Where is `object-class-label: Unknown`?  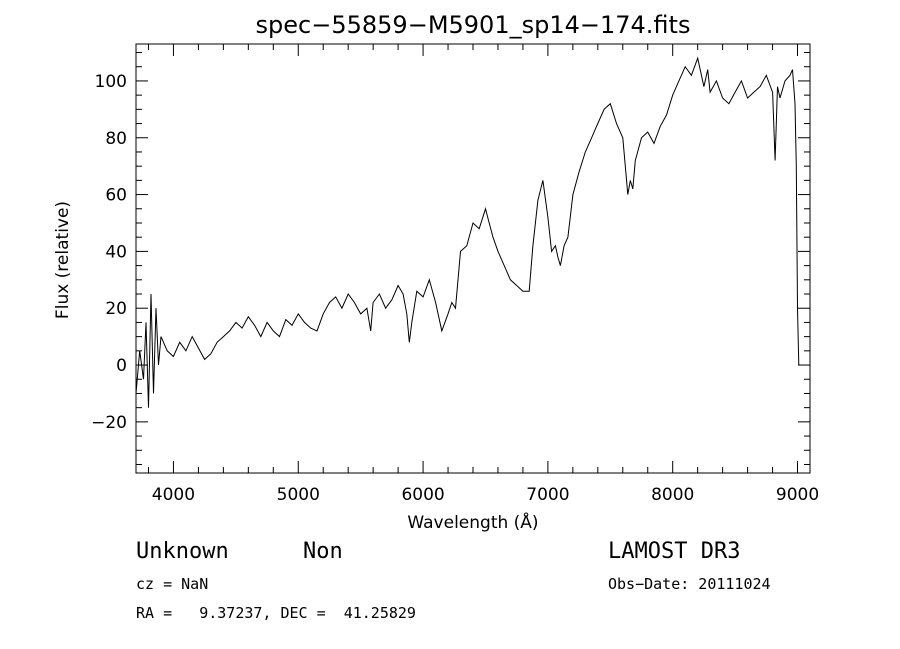
object-class-label: Unknown is located at coordinates (182, 551).